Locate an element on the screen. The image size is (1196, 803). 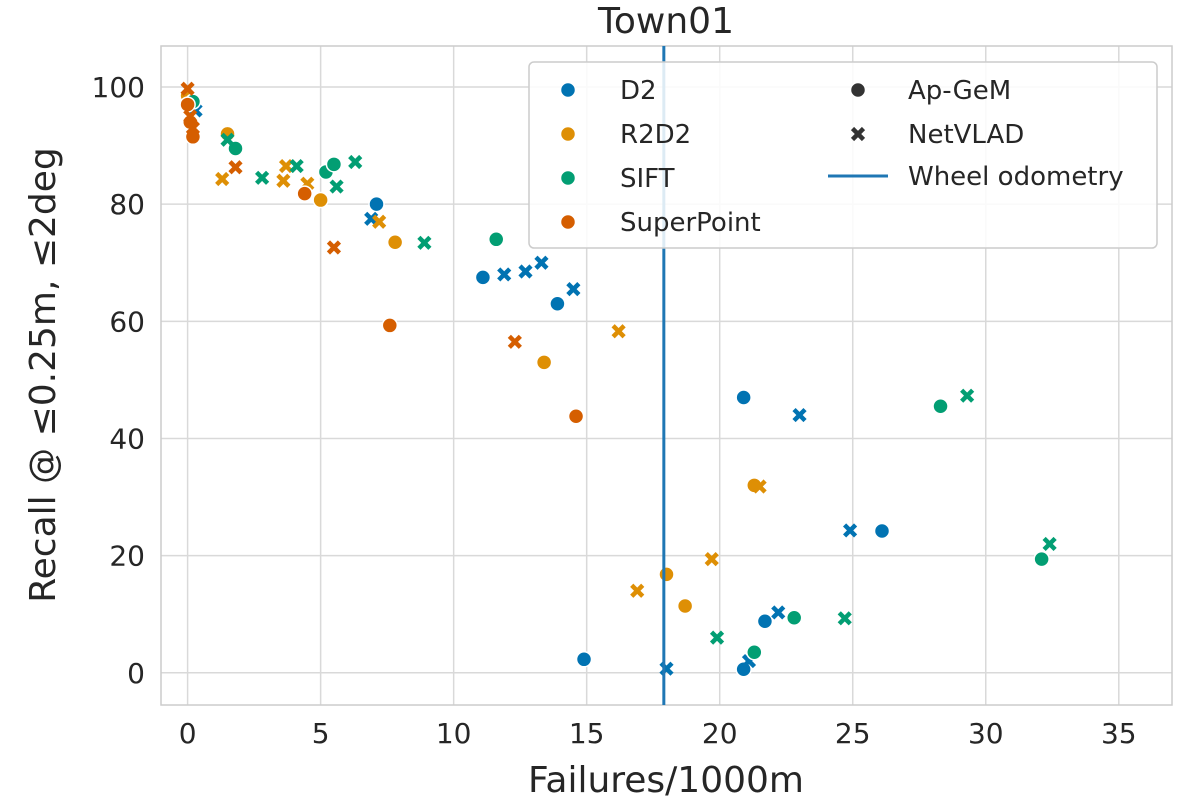
legend-marker-netvlad is located at coordinates (858, 134).